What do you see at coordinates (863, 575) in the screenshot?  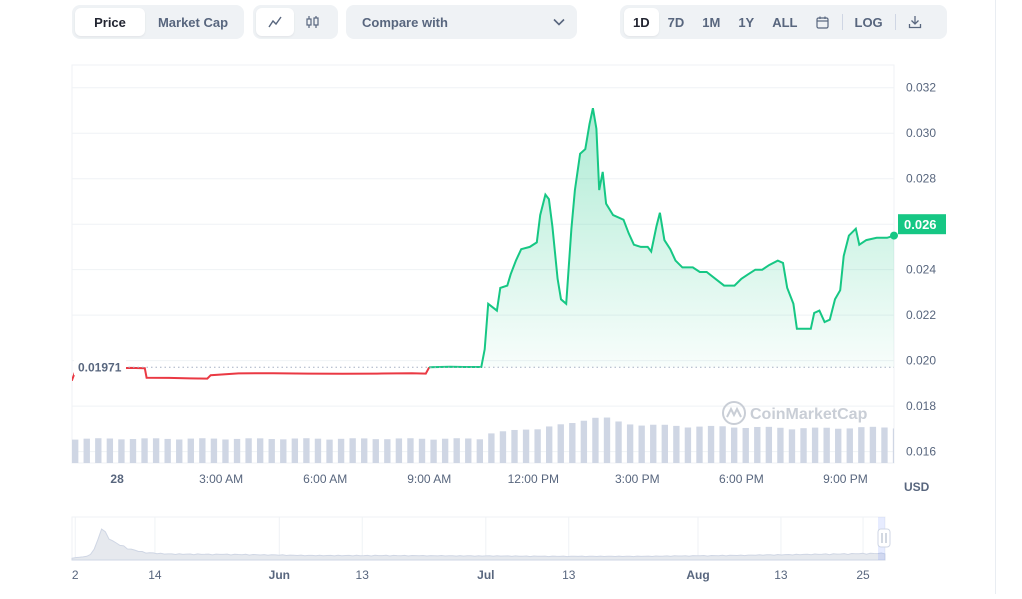 I see `navigator-label: 25` at bounding box center [863, 575].